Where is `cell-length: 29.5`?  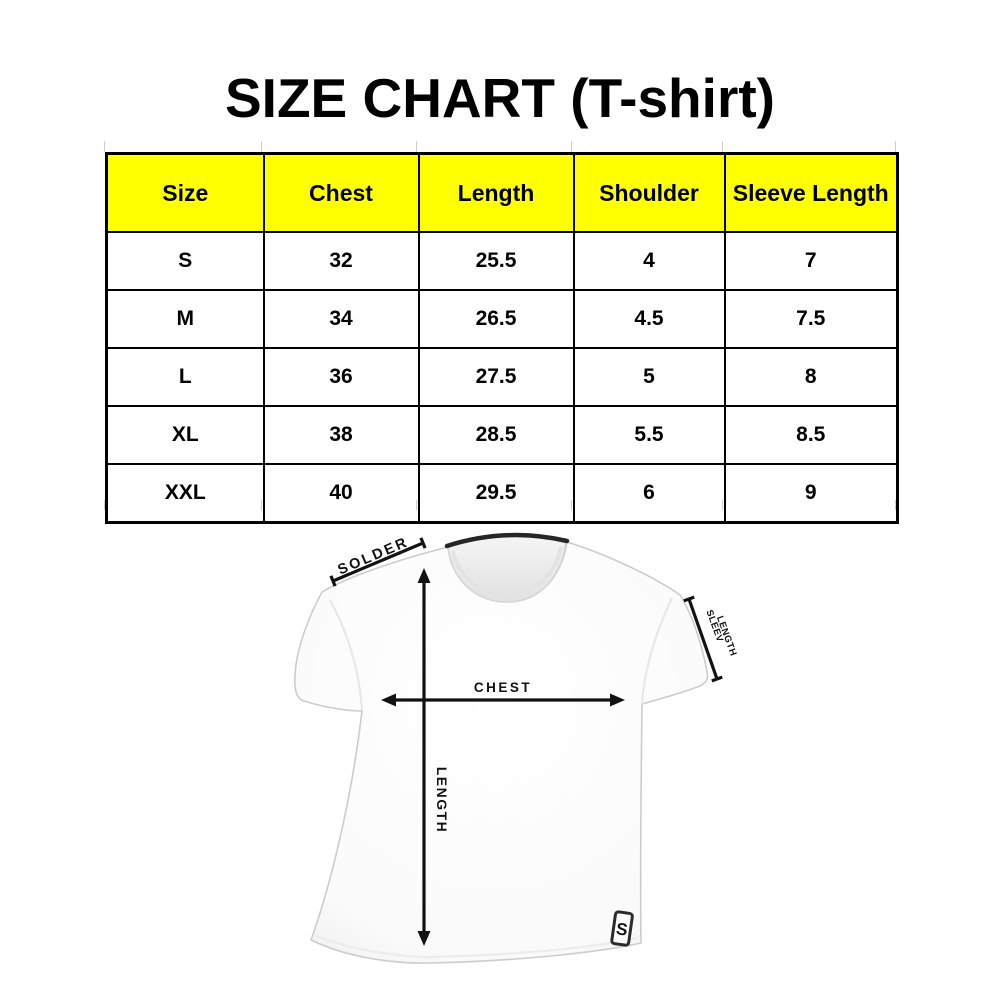 cell-length: 29.5 is located at coordinates (496, 493).